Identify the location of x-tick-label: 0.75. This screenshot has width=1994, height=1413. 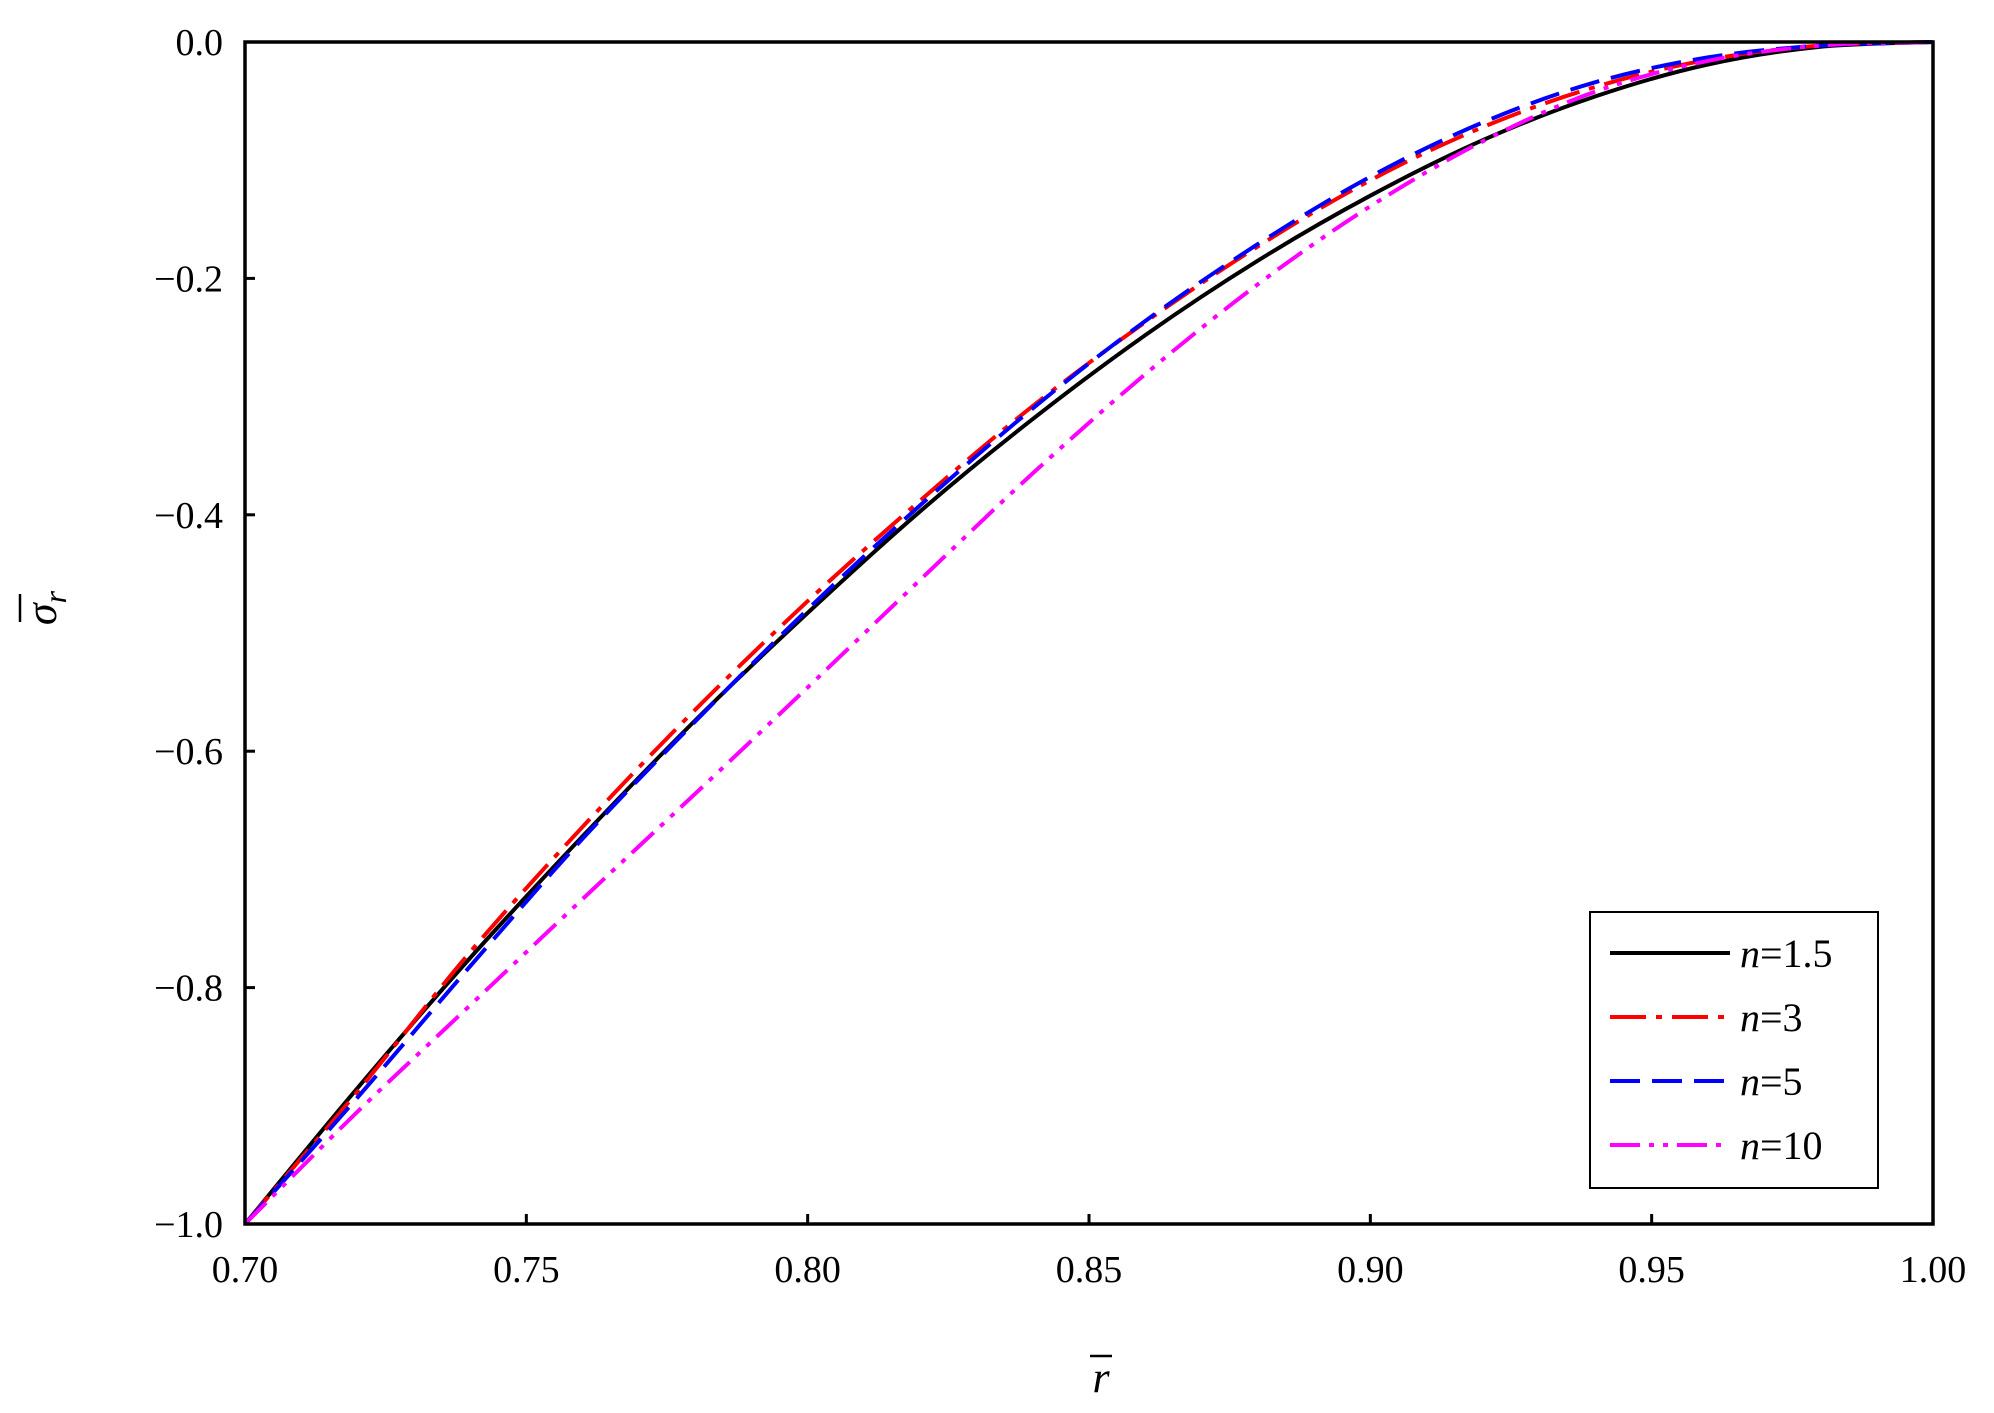
(526, 1270).